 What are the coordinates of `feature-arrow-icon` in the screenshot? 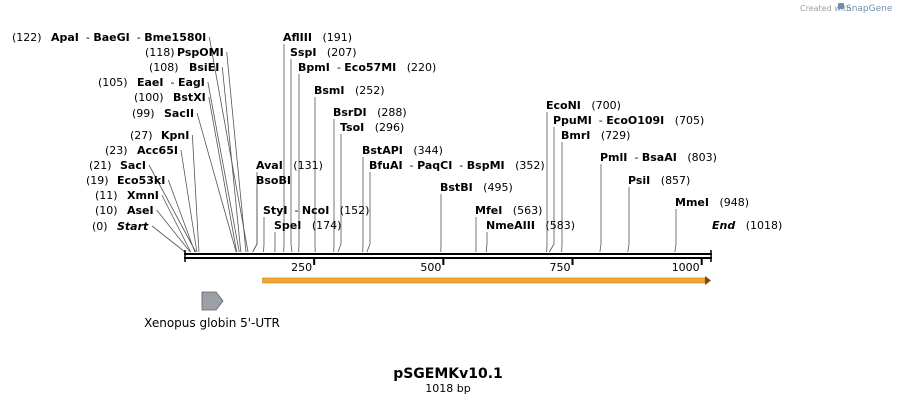 It's located at (212, 301).